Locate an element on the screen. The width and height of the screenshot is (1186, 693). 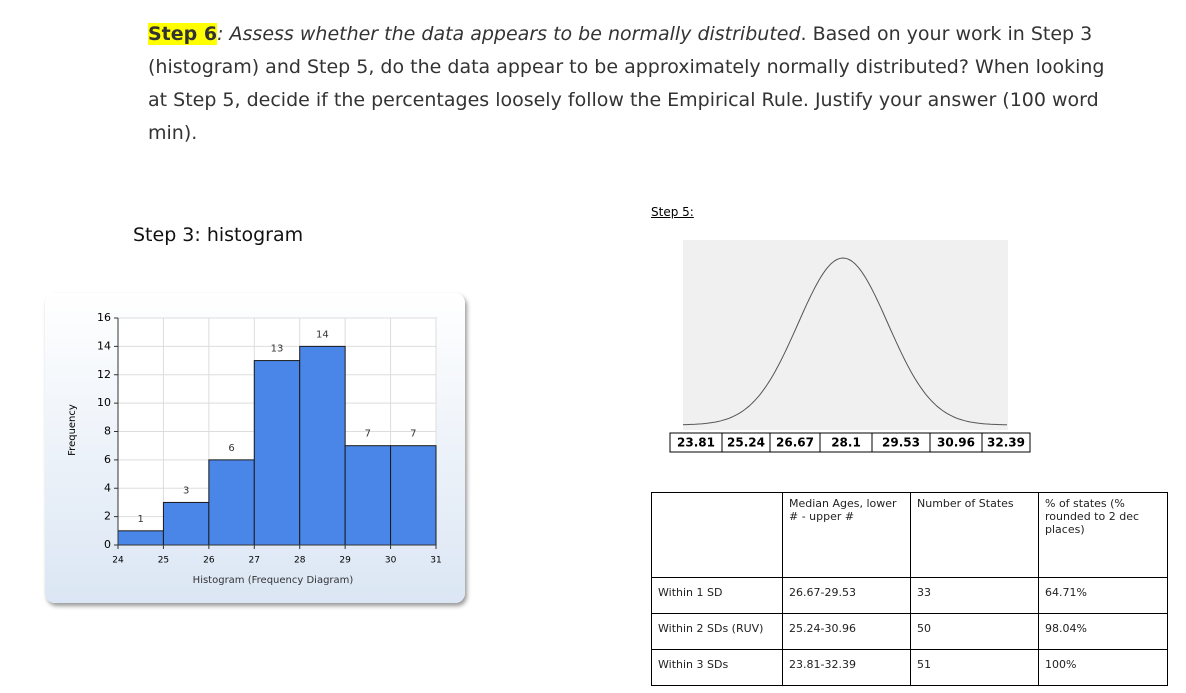
table-cell: Within 2 SDs (RUV) is located at coordinates (717, 631).